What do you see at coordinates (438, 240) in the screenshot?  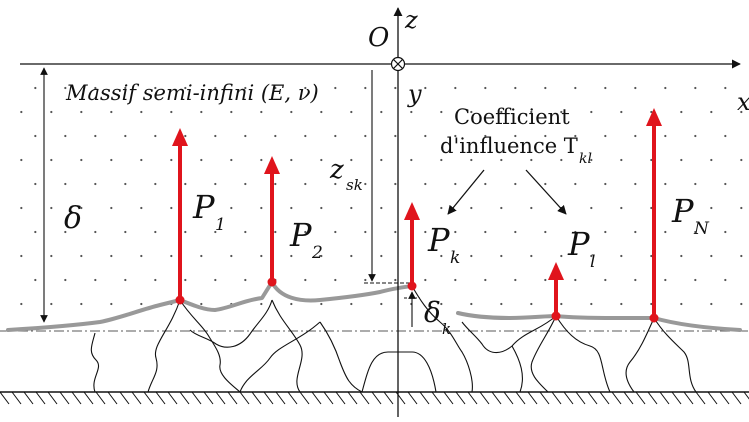 I see `force-label-pk: P` at bounding box center [438, 240].